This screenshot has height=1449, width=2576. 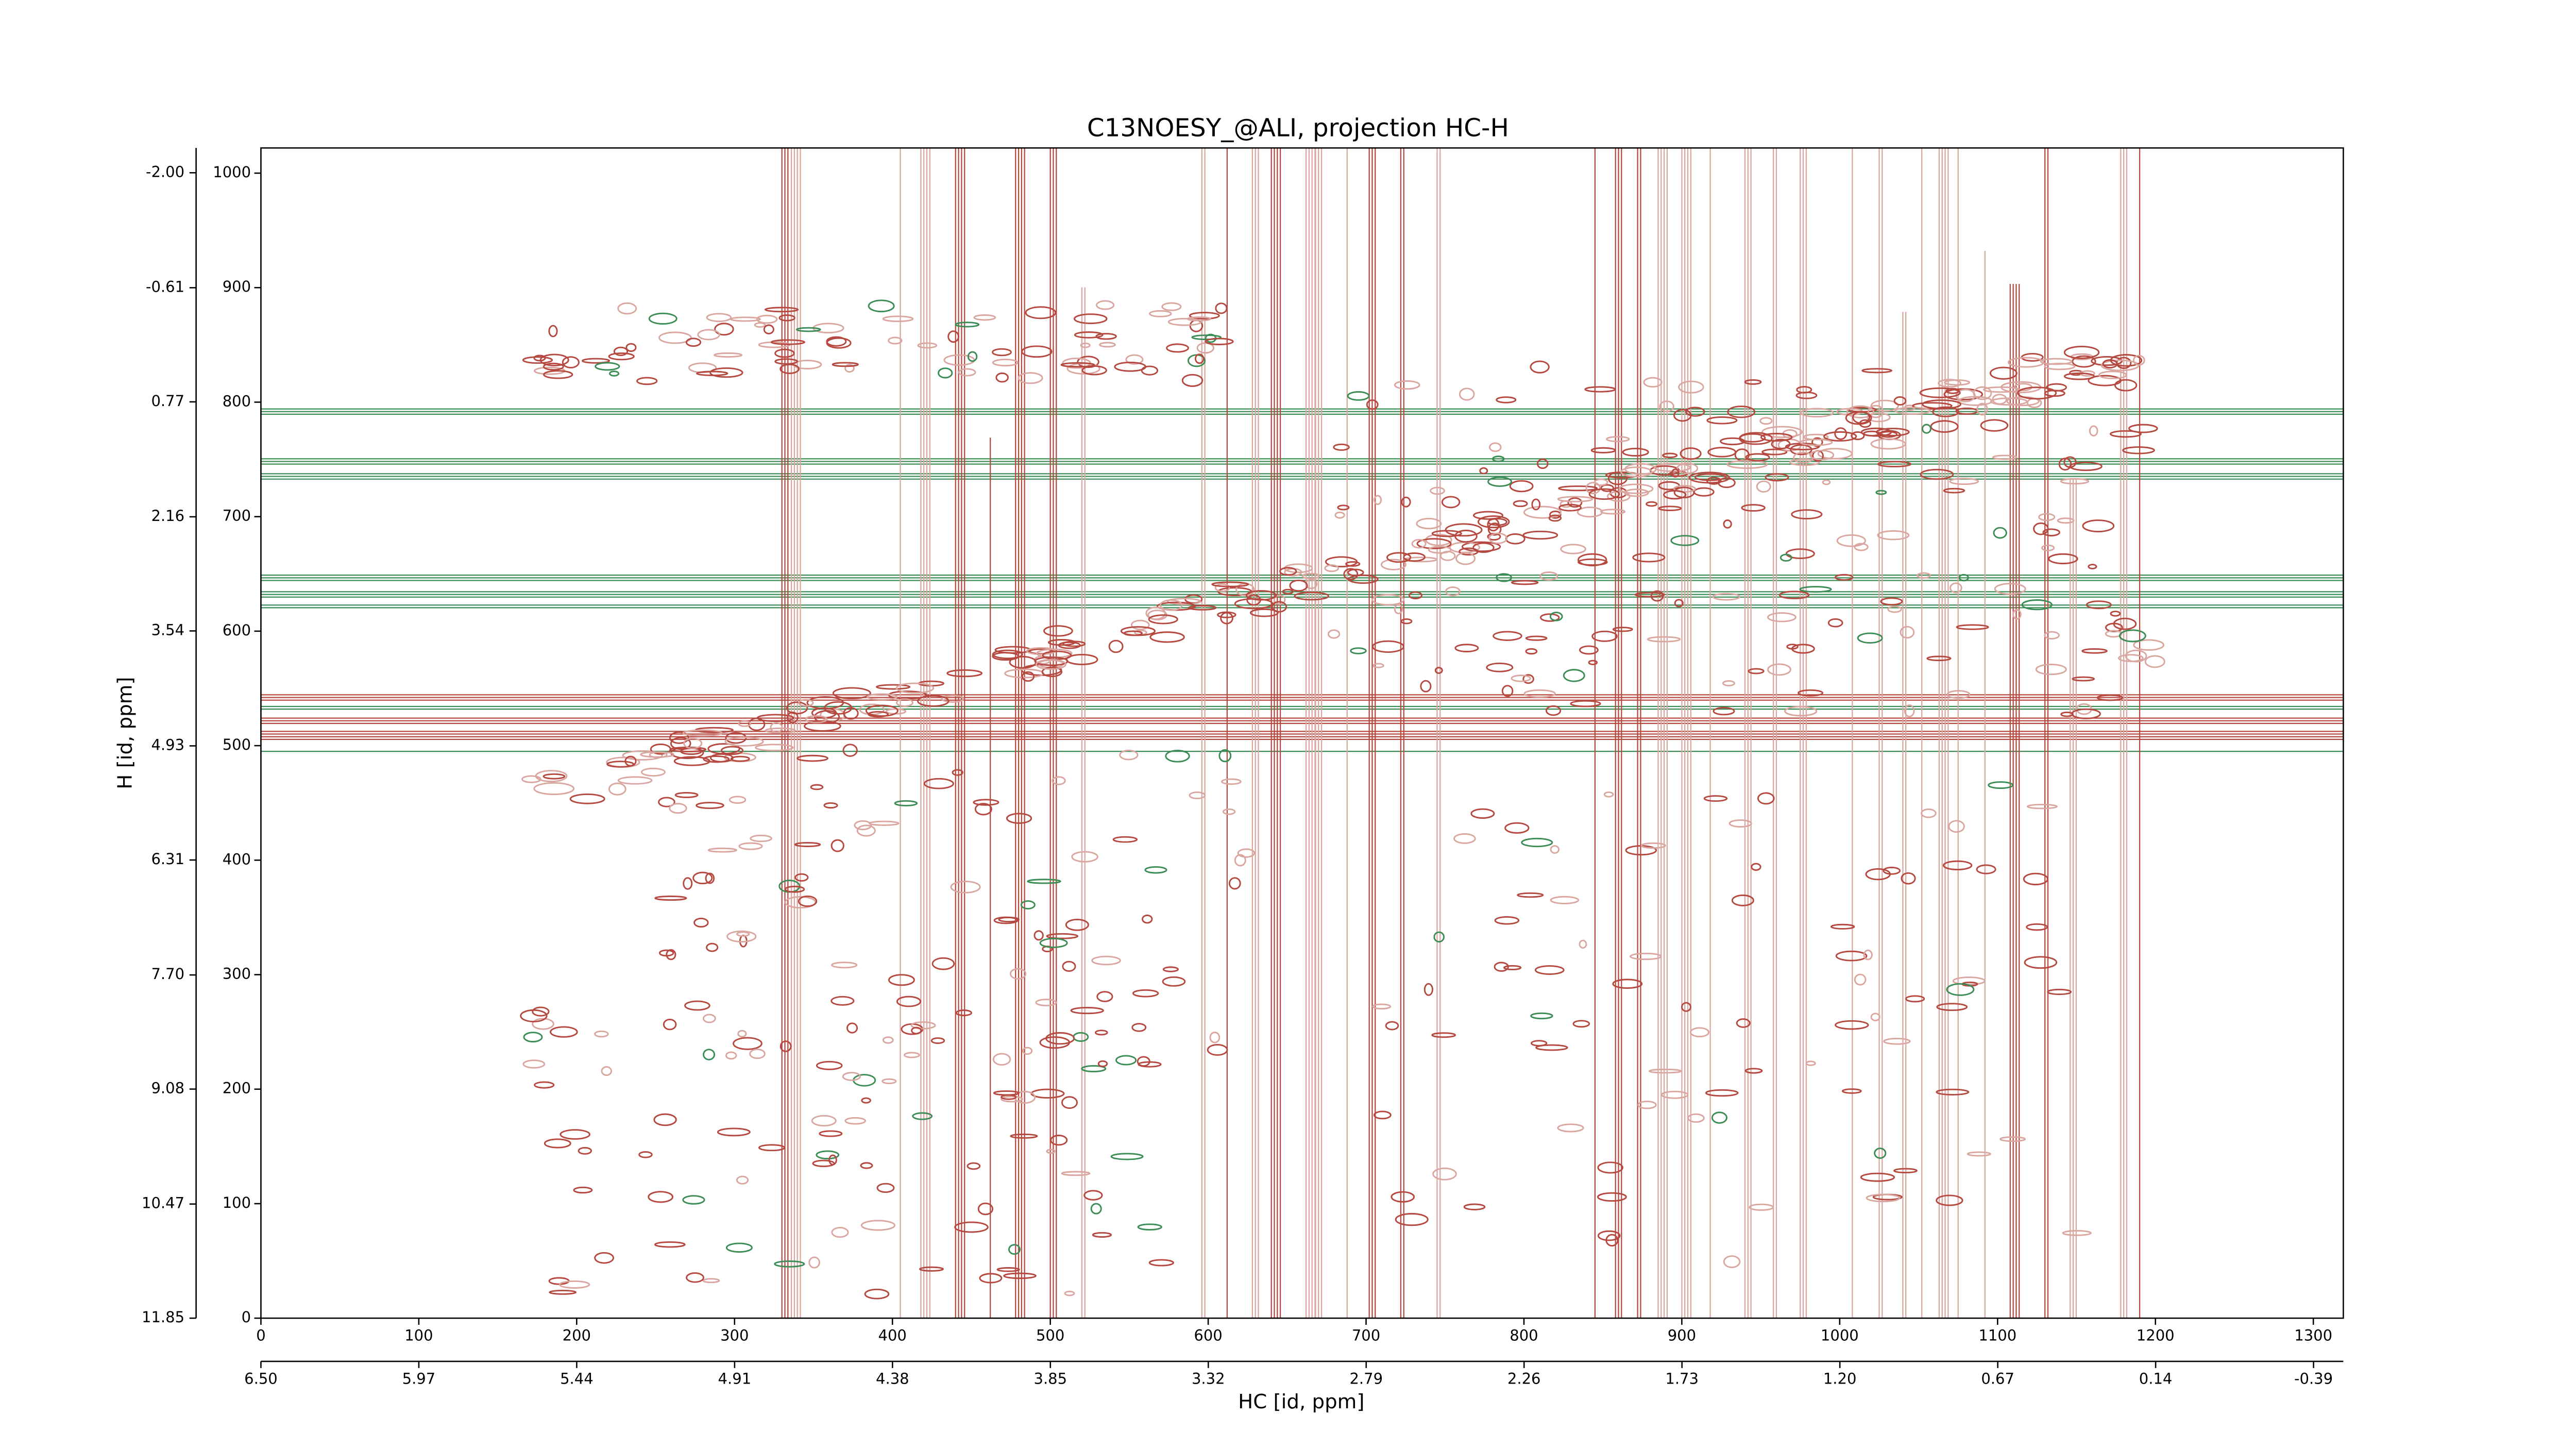 I want to click on y-axis-label: H [id, ppm], so click(x=125, y=733).